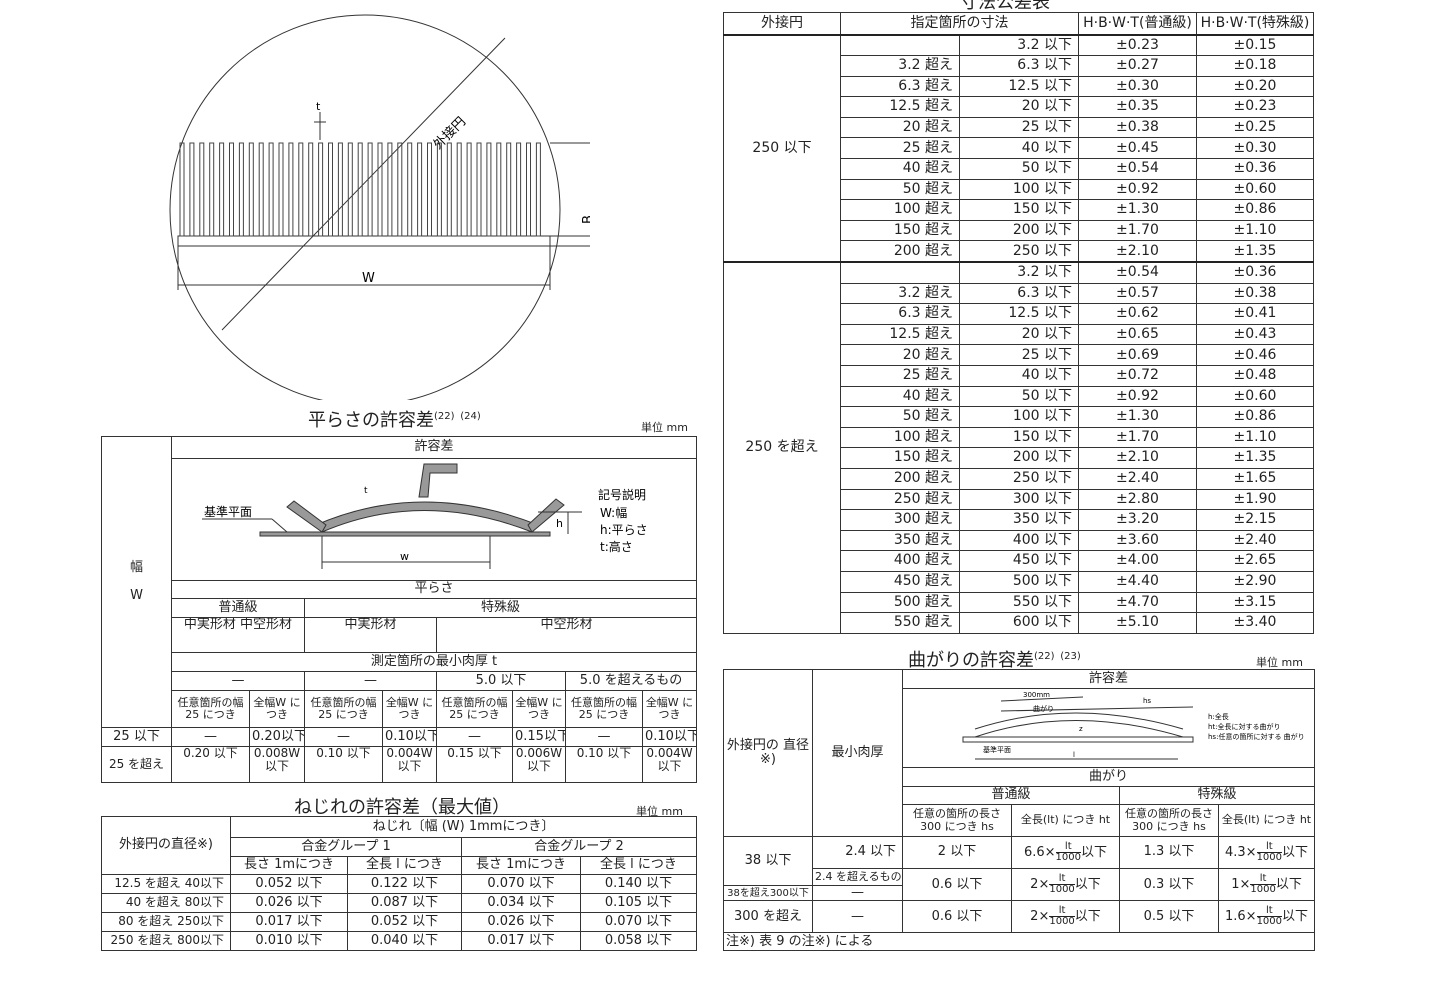  What do you see at coordinates (1255, 355) in the screenshot?
I see `special-cell: ±0.46` at bounding box center [1255, 355].